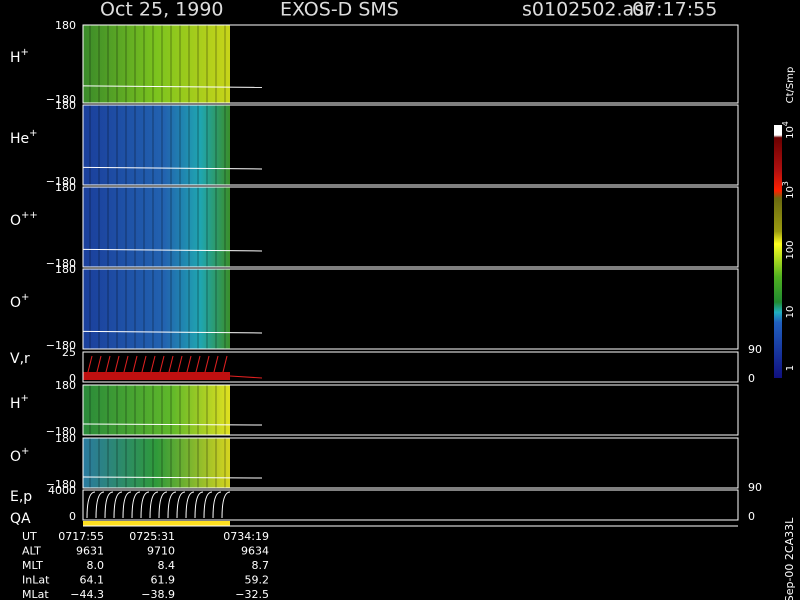 This screenshot has width=800, height=600. I want to click on footer-value: 9710, so click(161, 551).